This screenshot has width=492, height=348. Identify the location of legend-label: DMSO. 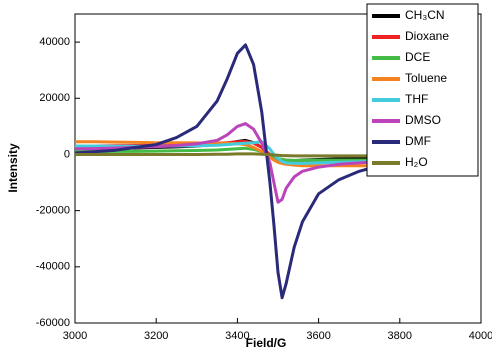
(423, 120).